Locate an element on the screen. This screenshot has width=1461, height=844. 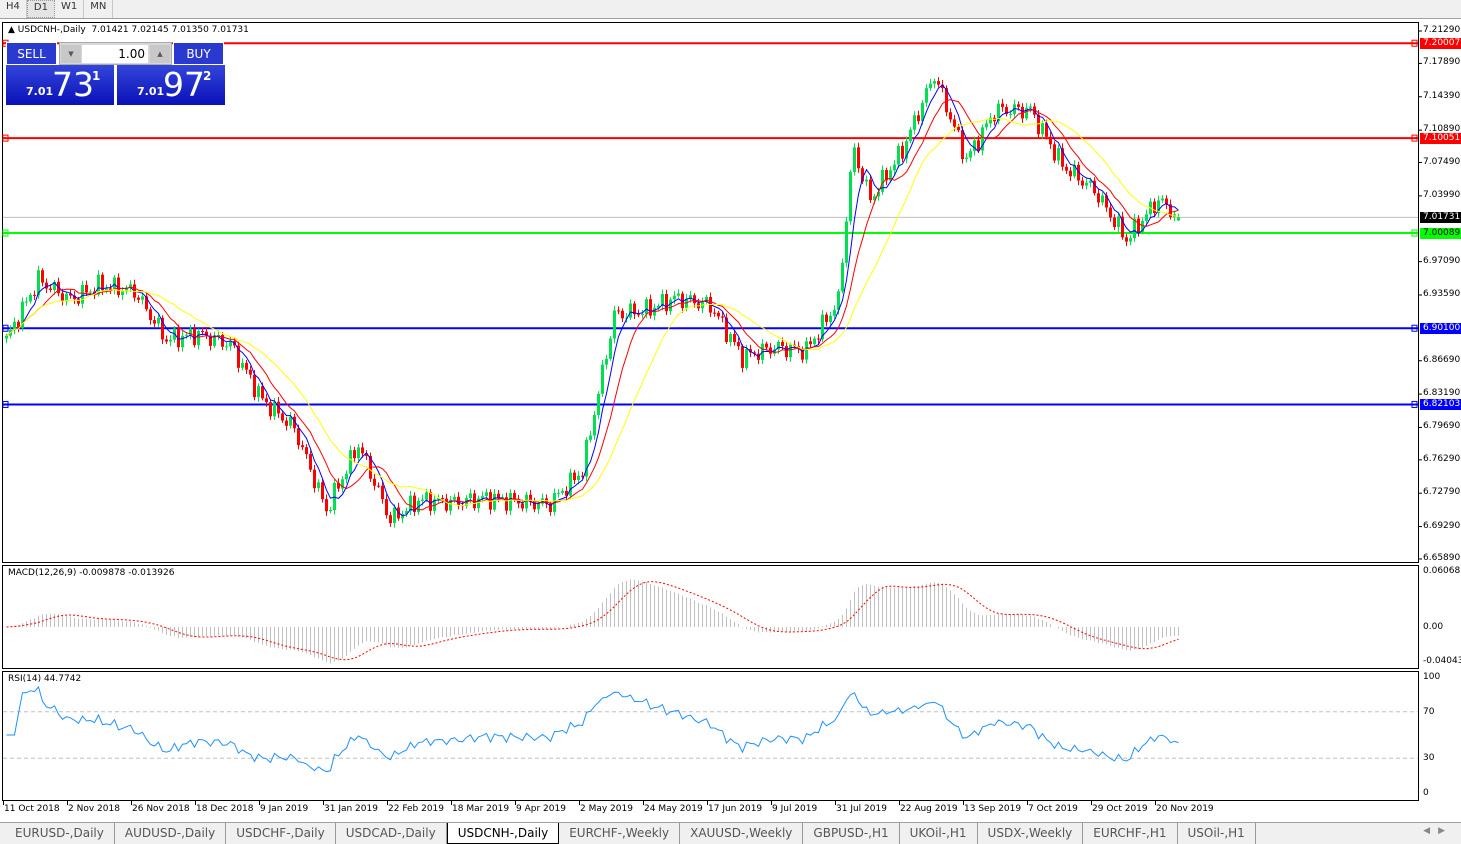
price-tick-label: 7.17890 is located at coordinates (1442, 62).